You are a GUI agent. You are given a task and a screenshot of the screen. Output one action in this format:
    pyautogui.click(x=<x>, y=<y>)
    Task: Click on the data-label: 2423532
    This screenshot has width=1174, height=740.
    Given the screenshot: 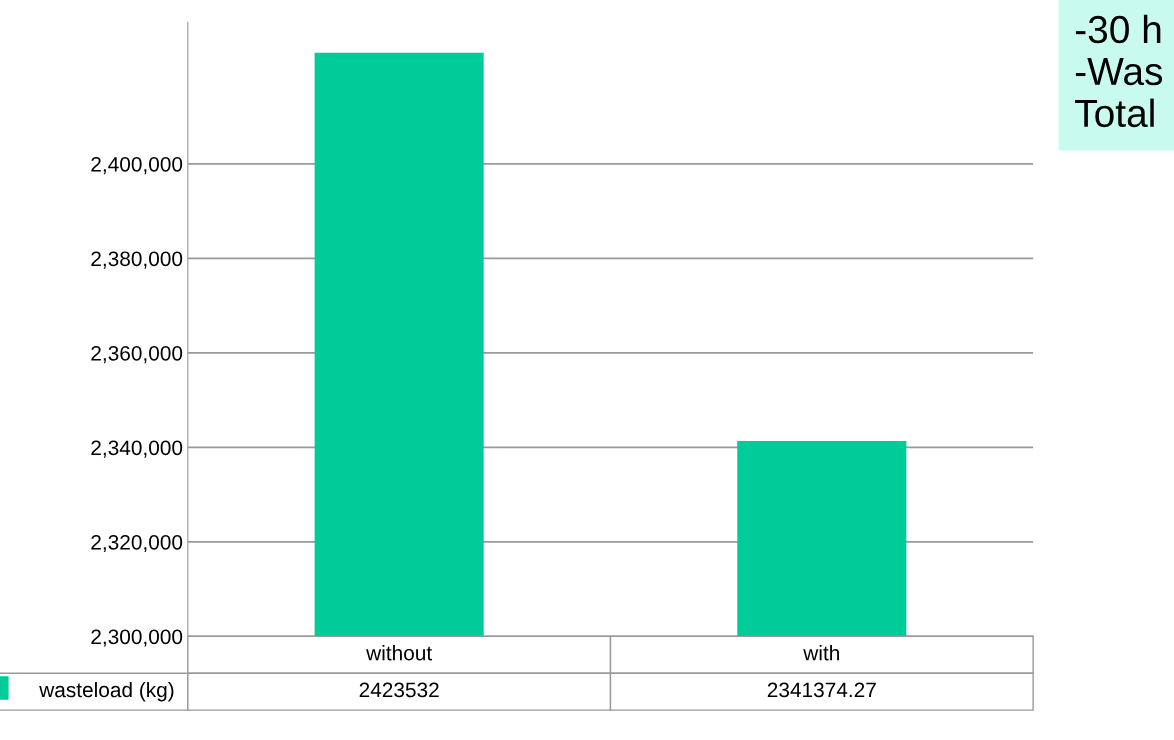 What is the action you would take?
    pyautogui.click(x=399, y=690)
    